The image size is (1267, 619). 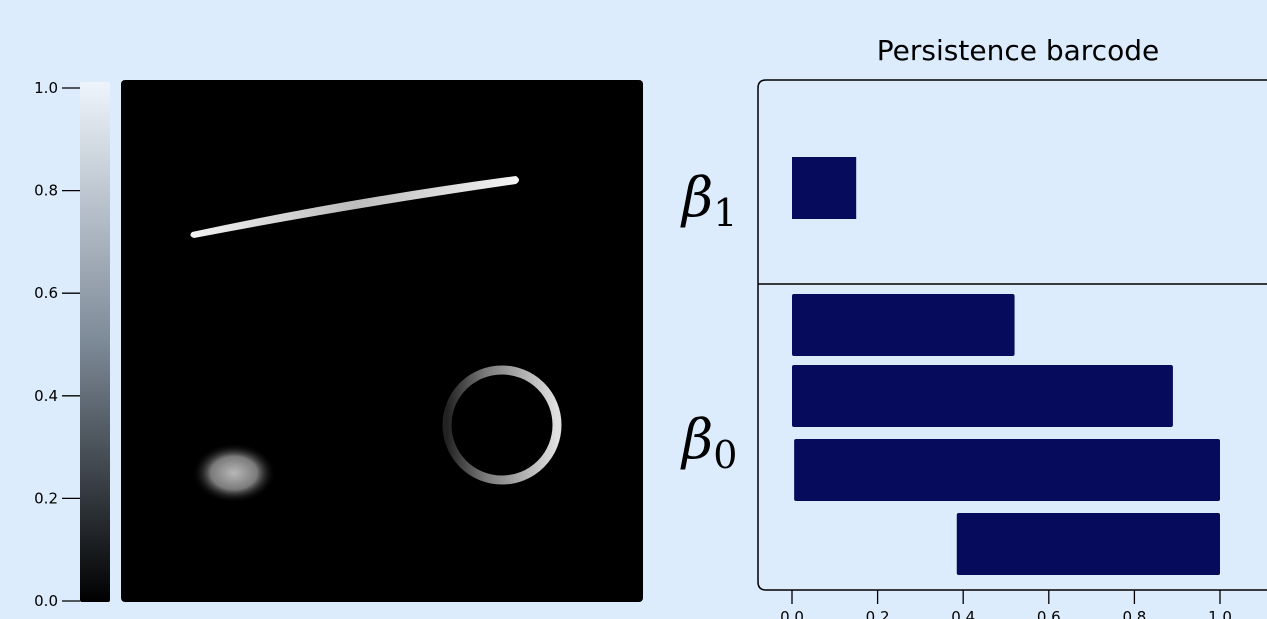 What do you see at coordinates (46, 396) in the screenshot?
I see `colorbar-tick-label: 0.4` at bounding box center [46, 396].